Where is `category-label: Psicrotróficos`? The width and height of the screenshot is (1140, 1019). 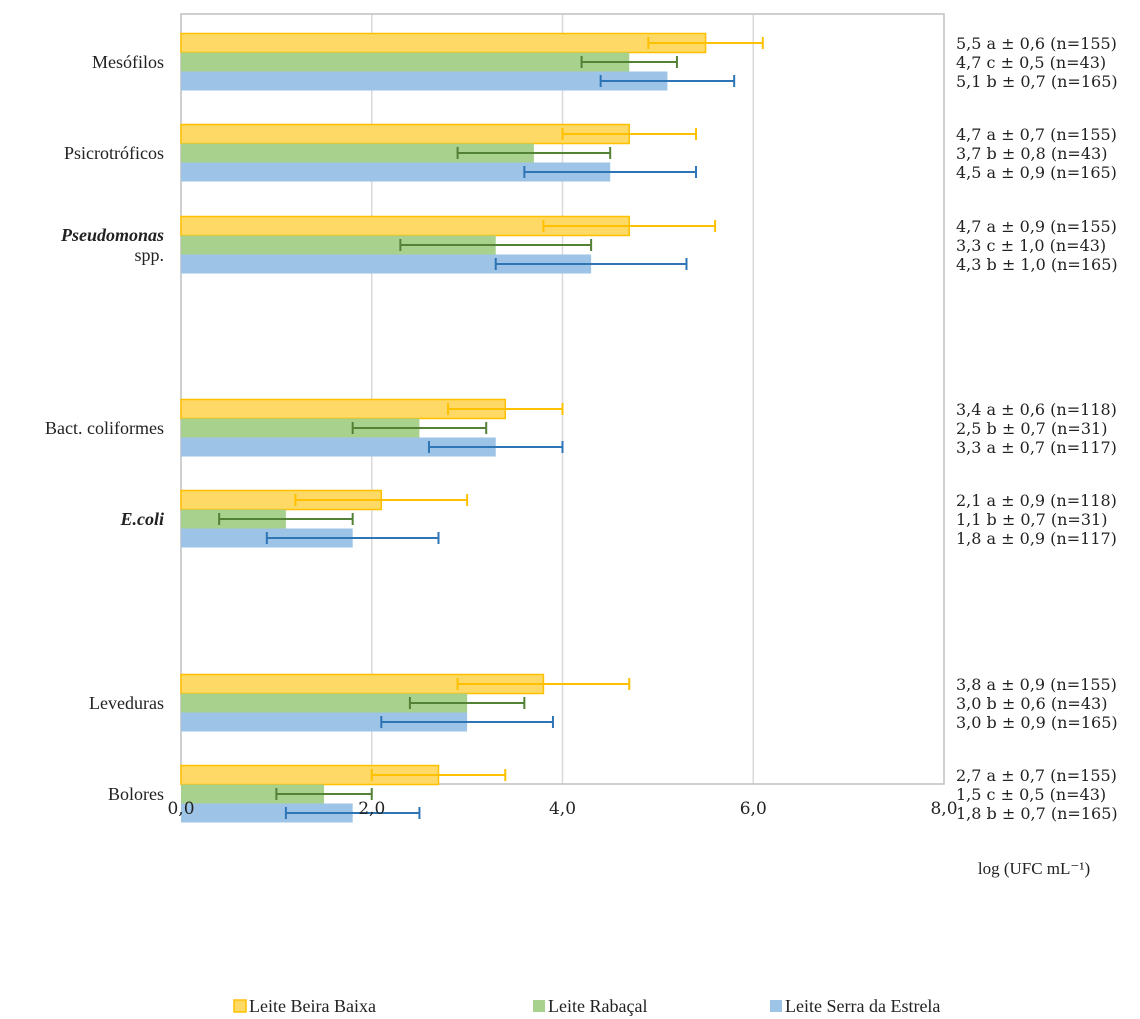
category-label: Psicrotróficos is located at coordinates (114, 153).